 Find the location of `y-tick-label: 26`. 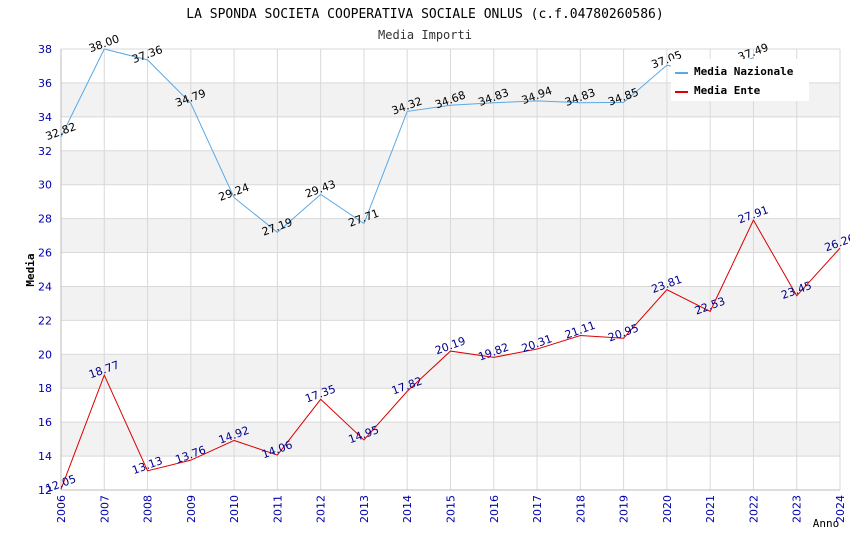

y-tick-label: 26 is located at coordinates (45, 253).